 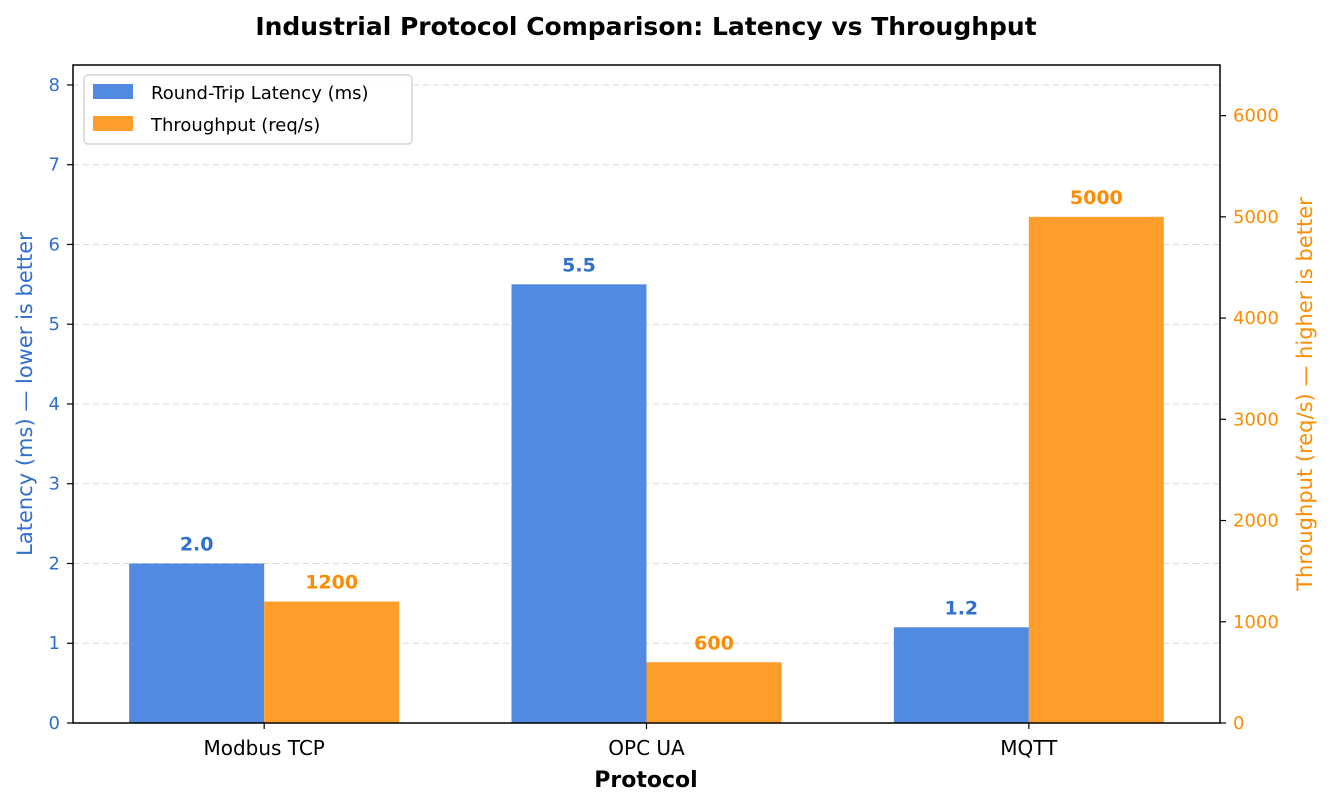 What do you see at coordinates (1029, 748) in the screenshot?
I see `x-tick-label: MQTT` at bounding box center [1029, 748].